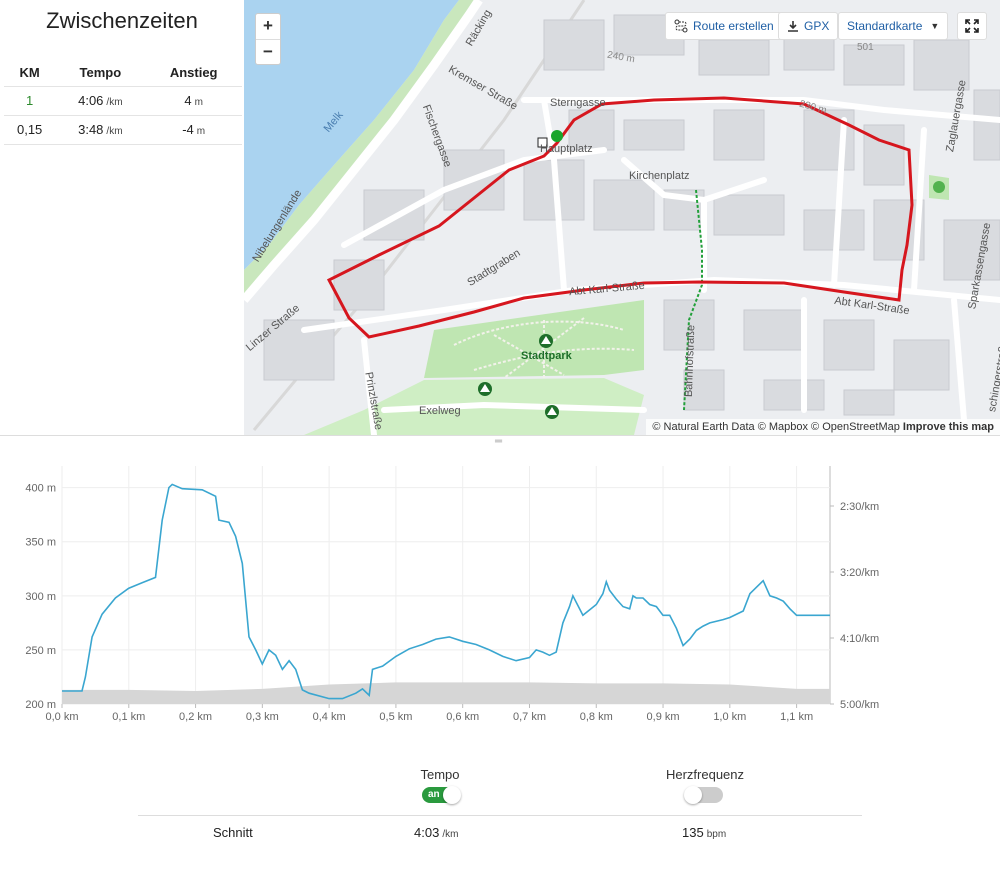 This screenshot has width=1000, height=879. I want to click on y-tick-label: 200 m, so click(40, 705).